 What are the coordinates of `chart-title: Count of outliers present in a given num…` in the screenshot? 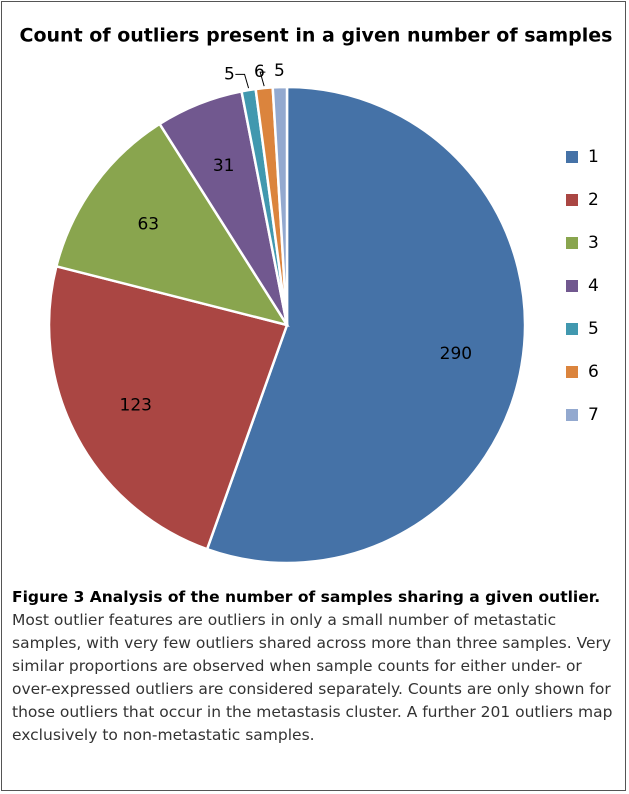 It's located at (316, 36).